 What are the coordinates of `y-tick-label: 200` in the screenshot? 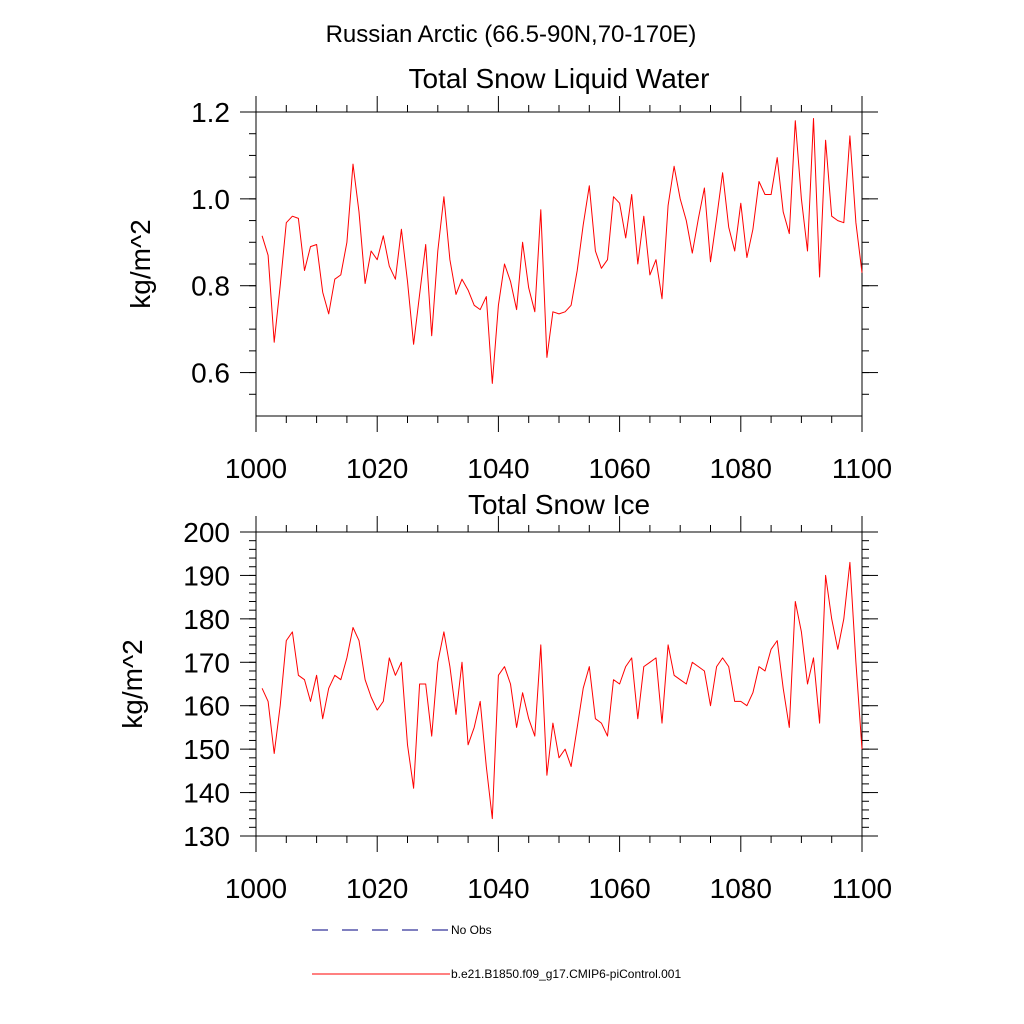 It's located at (206, 532).